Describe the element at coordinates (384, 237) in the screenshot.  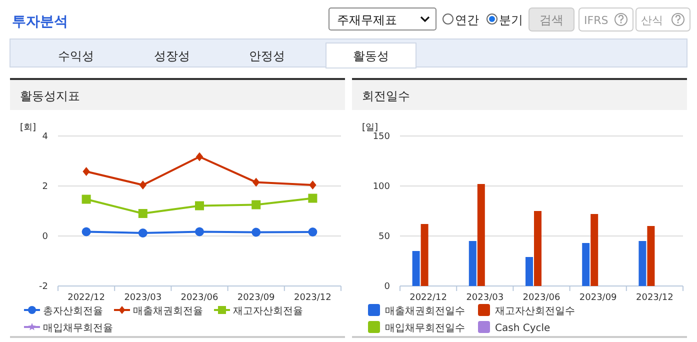
I see `y-tick-label: 50` at that location.